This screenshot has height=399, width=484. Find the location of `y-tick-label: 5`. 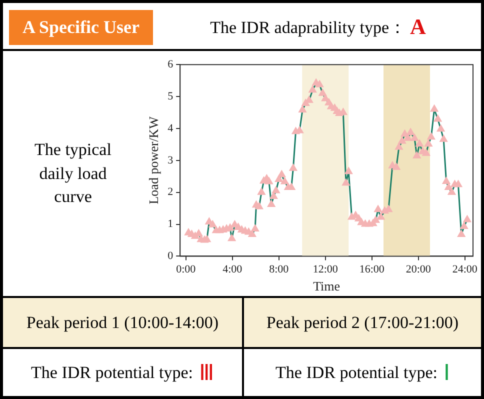

y-tick-label: 5 is located at coordinates (171, 96).